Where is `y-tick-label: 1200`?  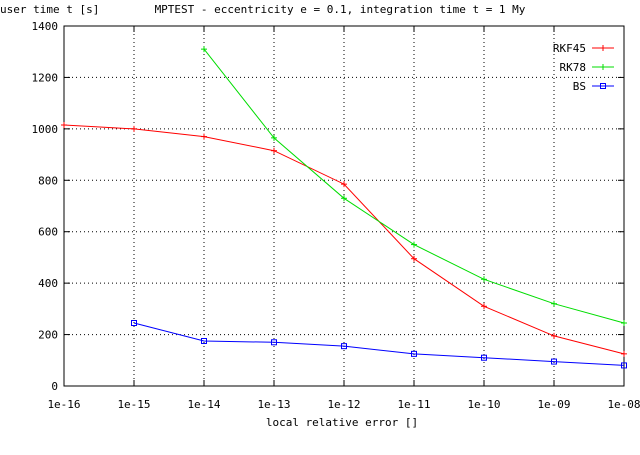
y-tick-label: 1200 is located at coordinates (45, 77).